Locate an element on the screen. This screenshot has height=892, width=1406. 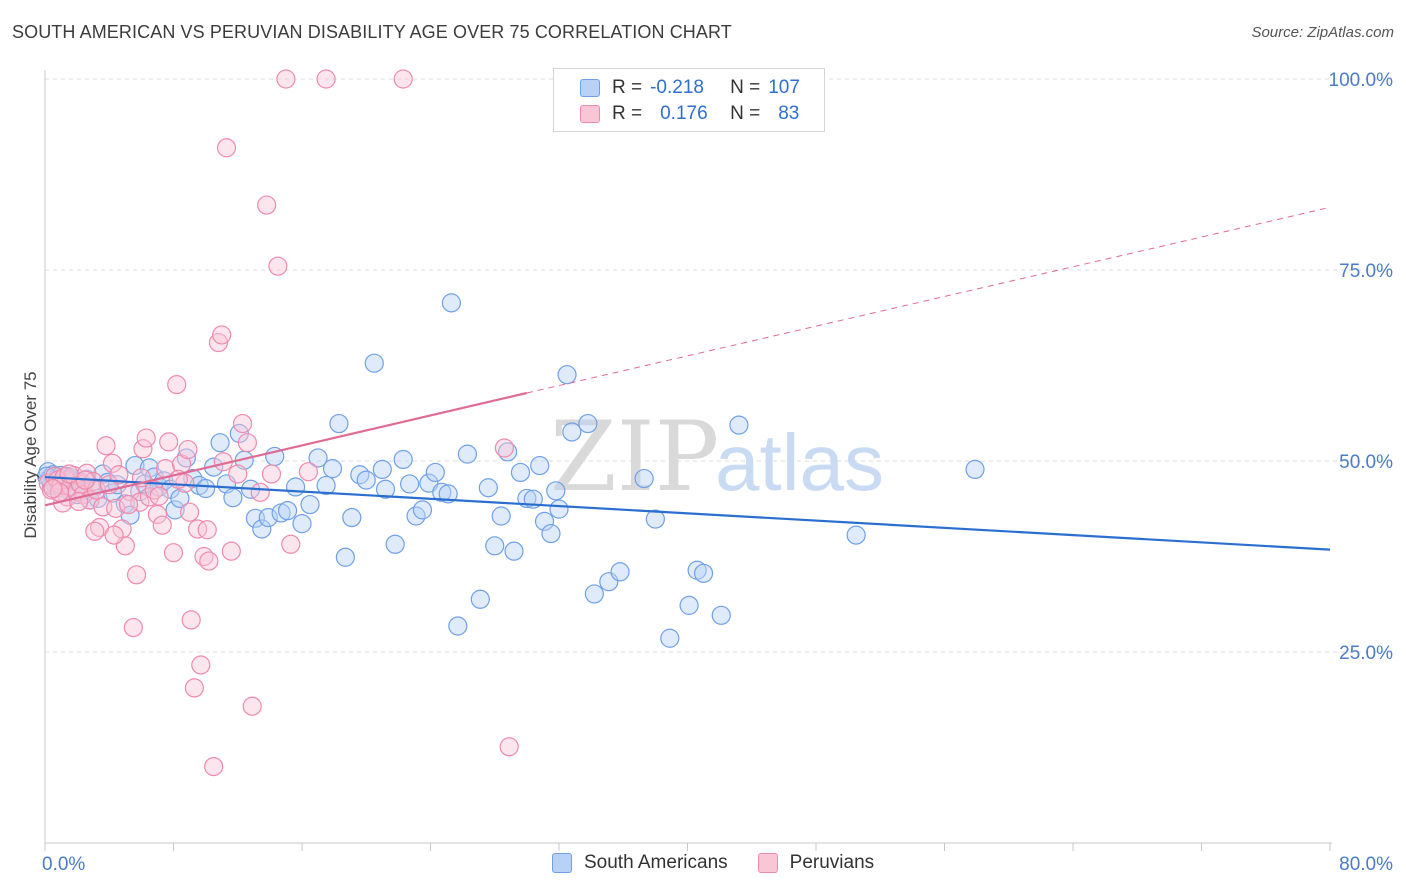
y-tick-label: 25.0% is located at coordinates (1366, 653).